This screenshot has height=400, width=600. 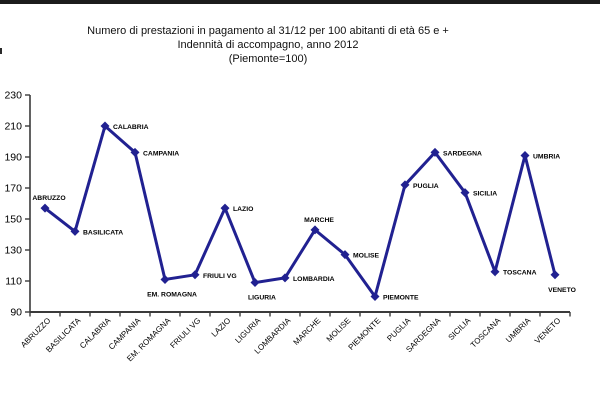 I want to click on x-tick-label: TOSCANA, so click(x=486, y=333).